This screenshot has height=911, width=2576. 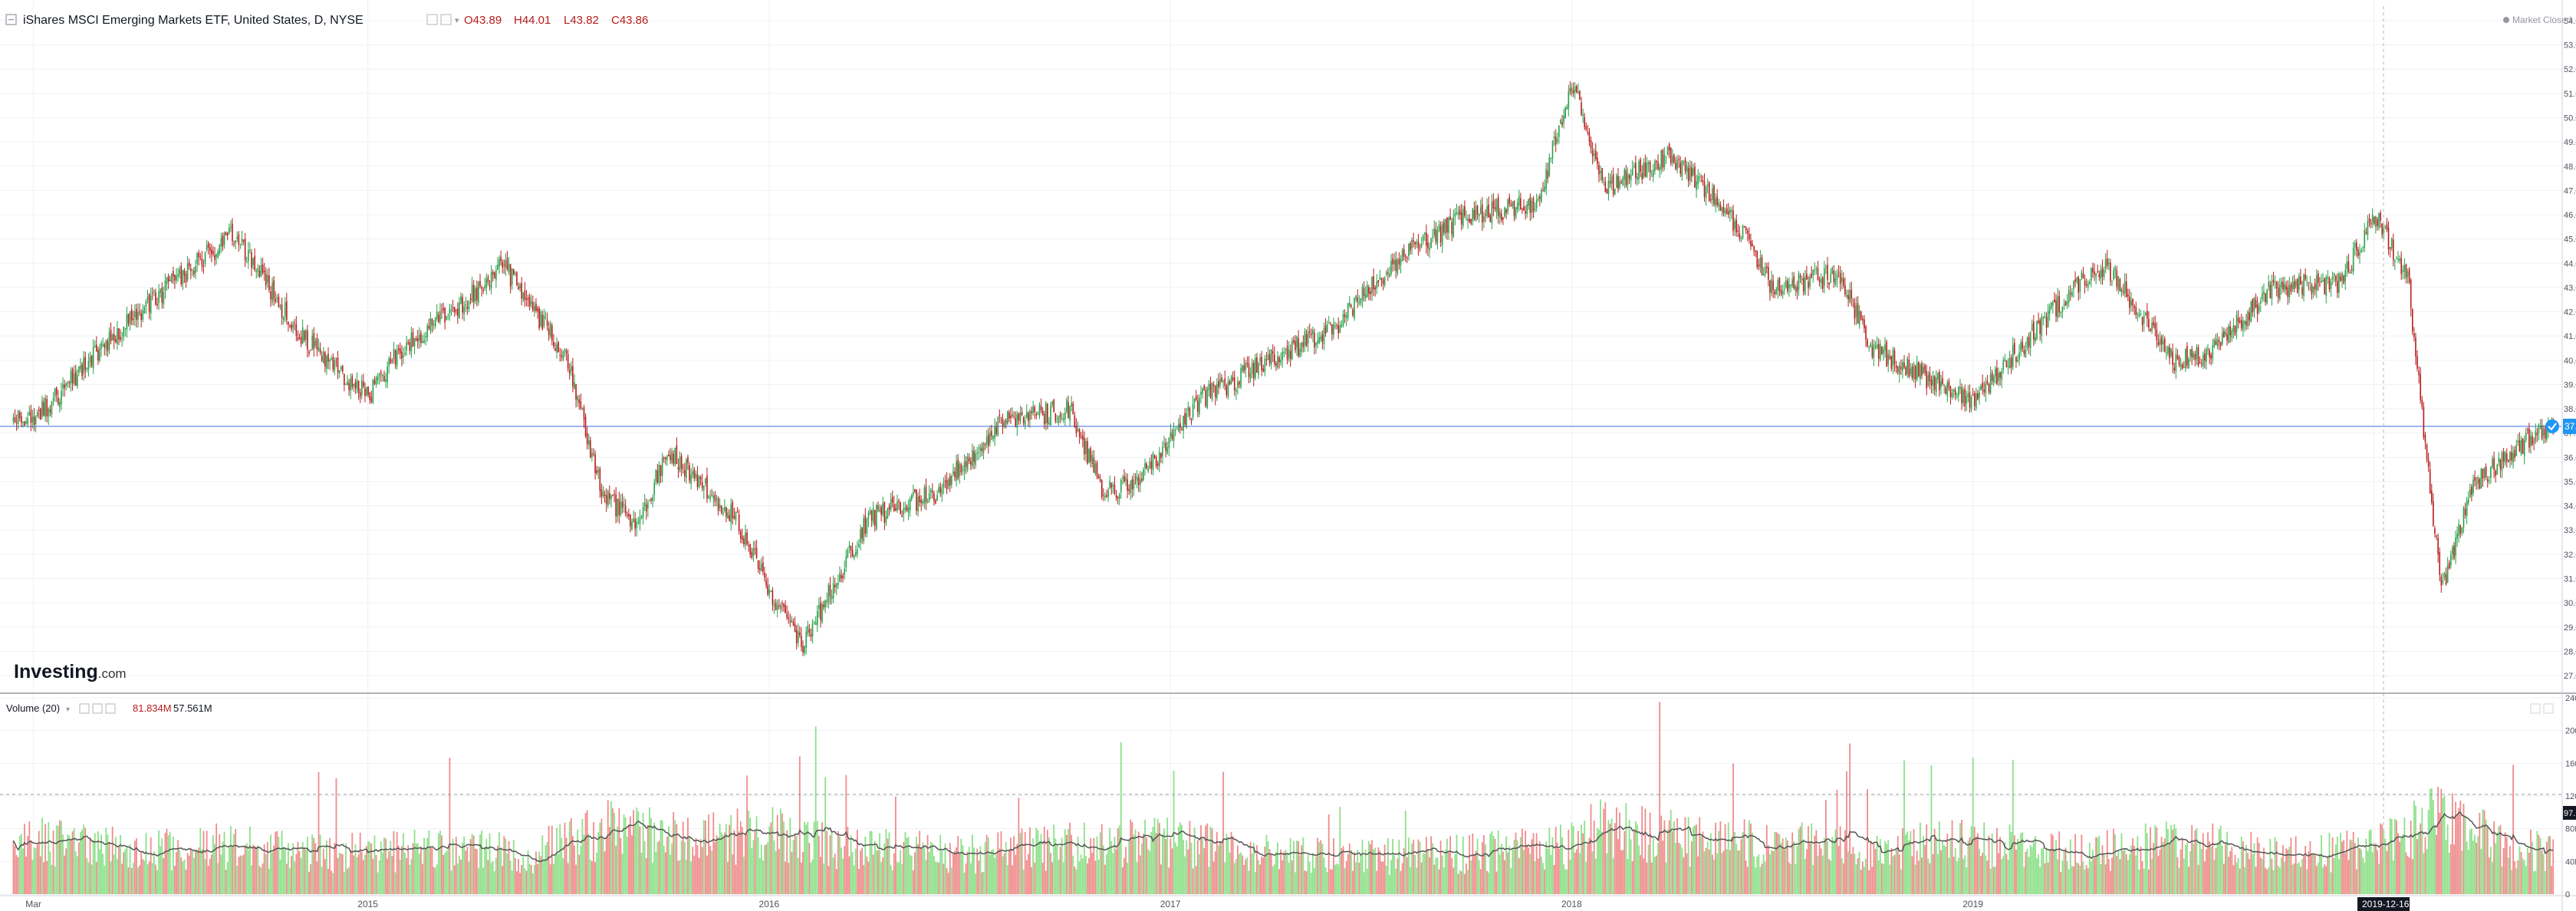 I want to click on volume-dropdown-icon: ▾, so click(x=68, y=709).